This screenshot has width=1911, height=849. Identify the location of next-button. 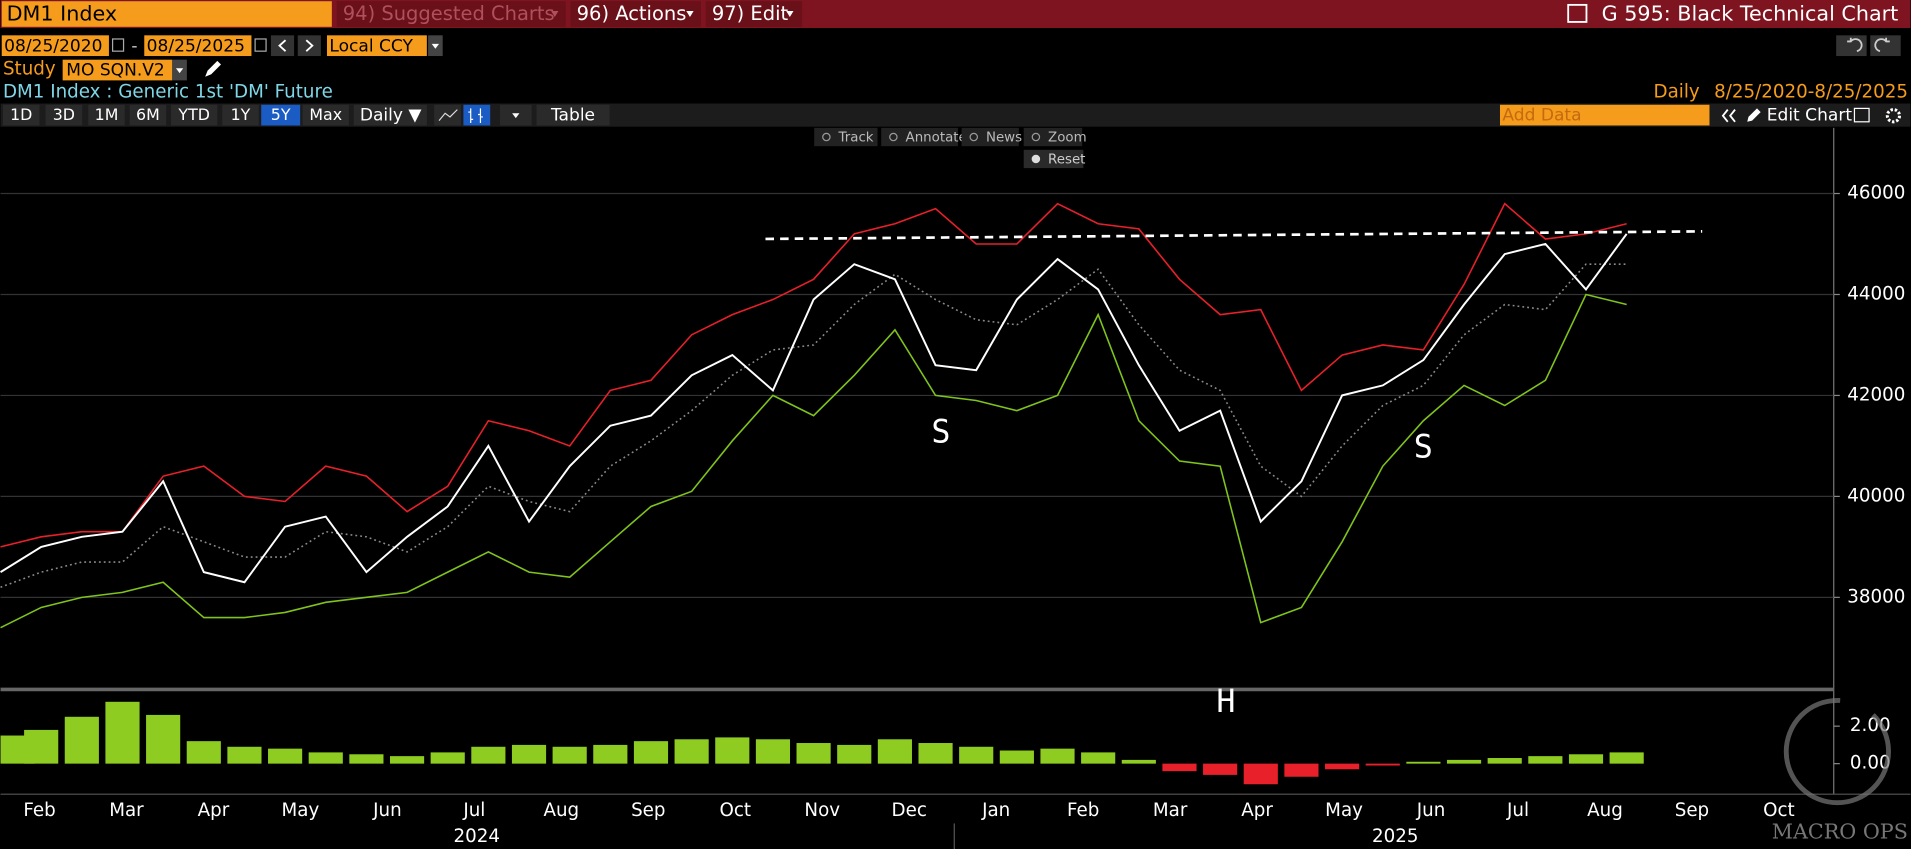
(309, 46).